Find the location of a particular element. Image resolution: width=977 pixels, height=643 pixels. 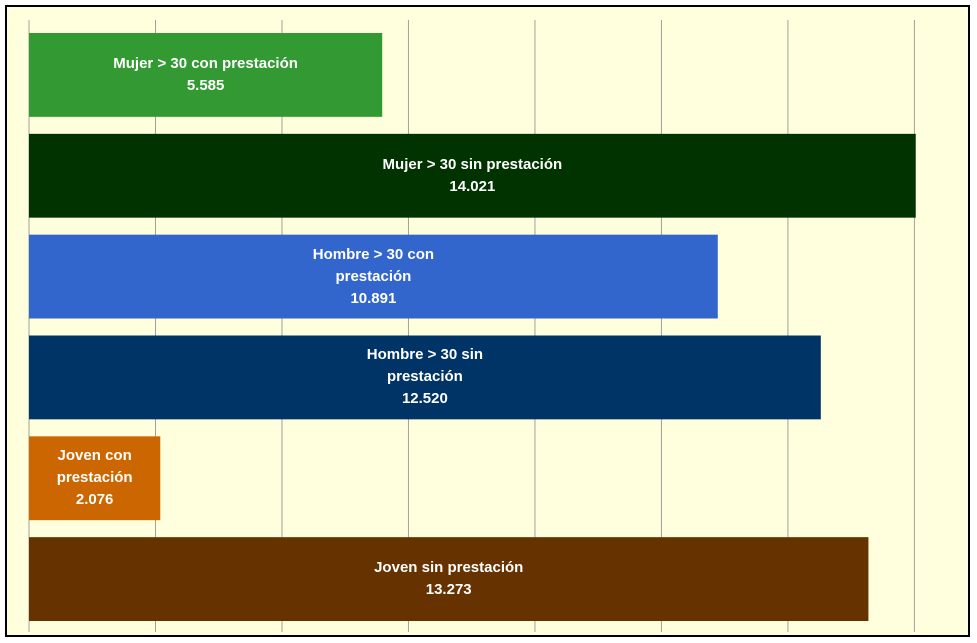

value-label: 14.021 is located at coordinates (472, 186).